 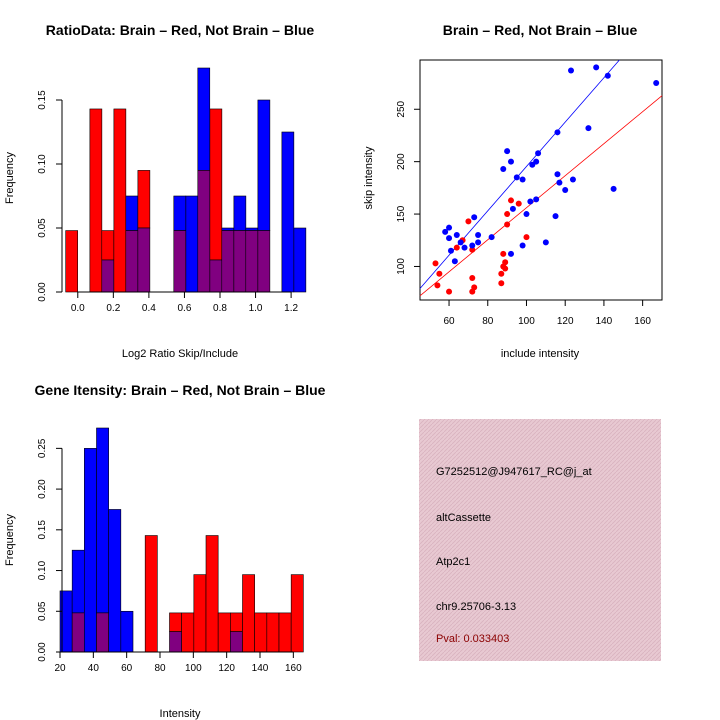 What do you see at coordinates (226, 668) in the screenshot?
I see `intensity-x-tick-label-5: 120` at bounding box center [226, 668].